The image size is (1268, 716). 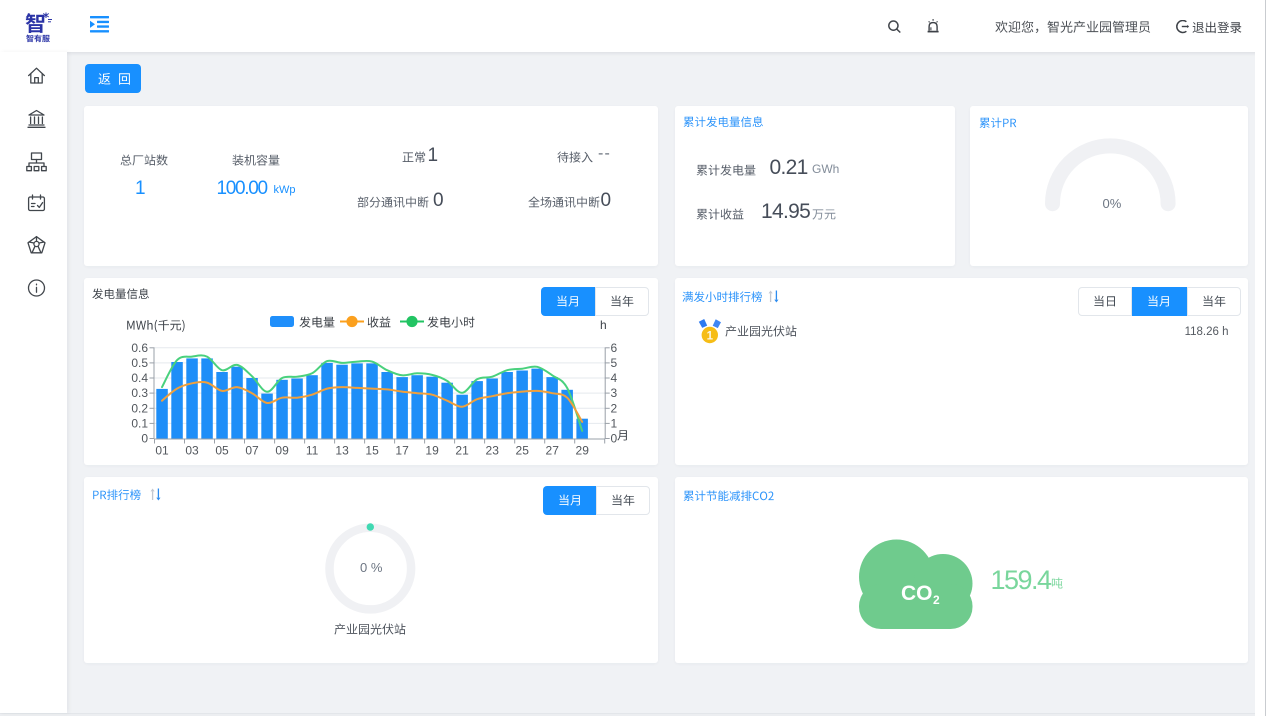 I want to click on svg-text: 29, so click(x=583, y=451).